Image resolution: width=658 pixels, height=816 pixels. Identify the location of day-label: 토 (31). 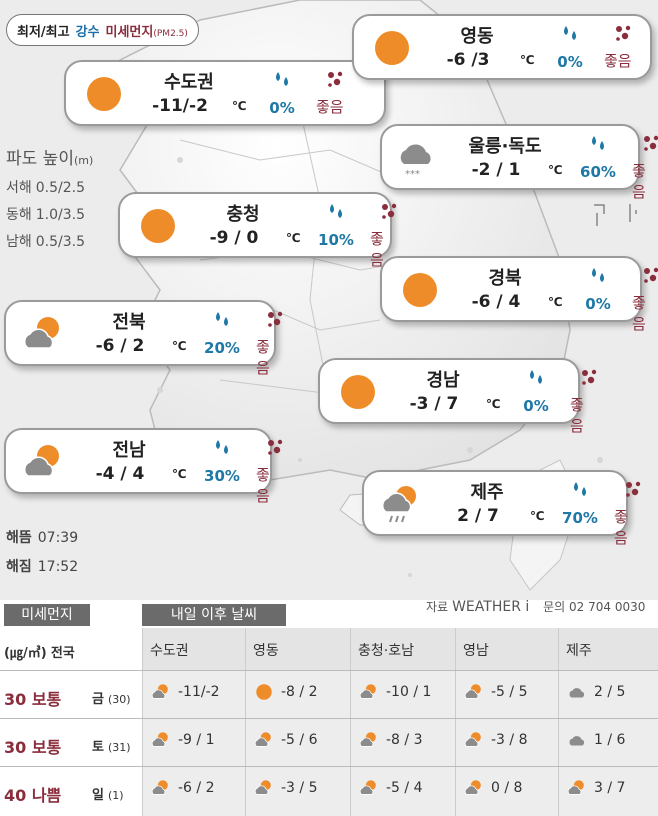
(111, 747).